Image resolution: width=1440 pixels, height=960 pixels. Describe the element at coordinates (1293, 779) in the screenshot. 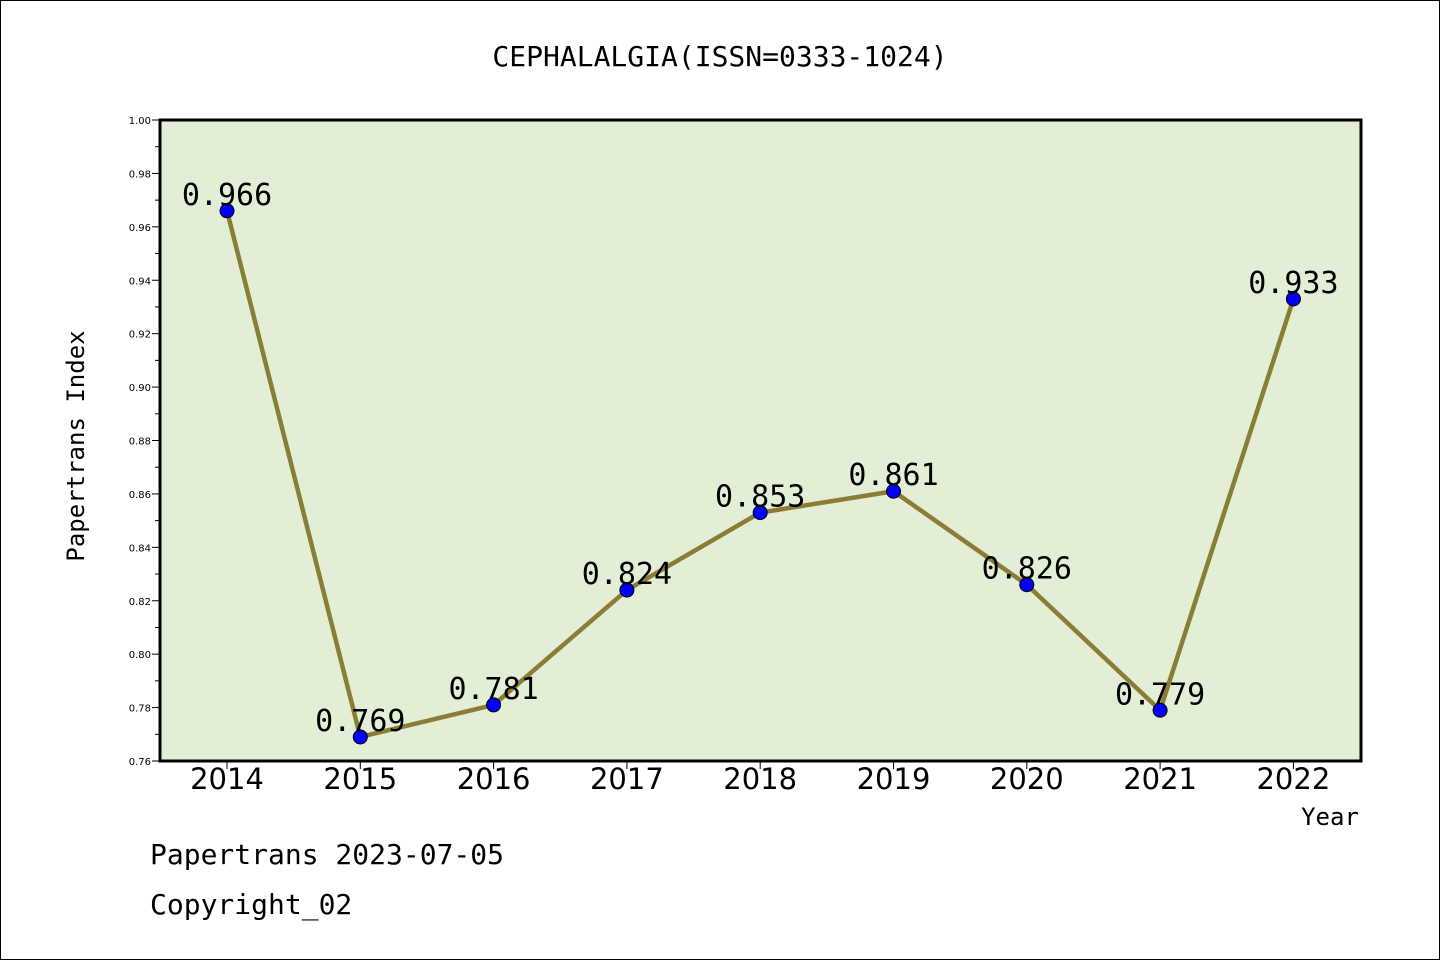

I see `x-tick-label: 2022` at that location.